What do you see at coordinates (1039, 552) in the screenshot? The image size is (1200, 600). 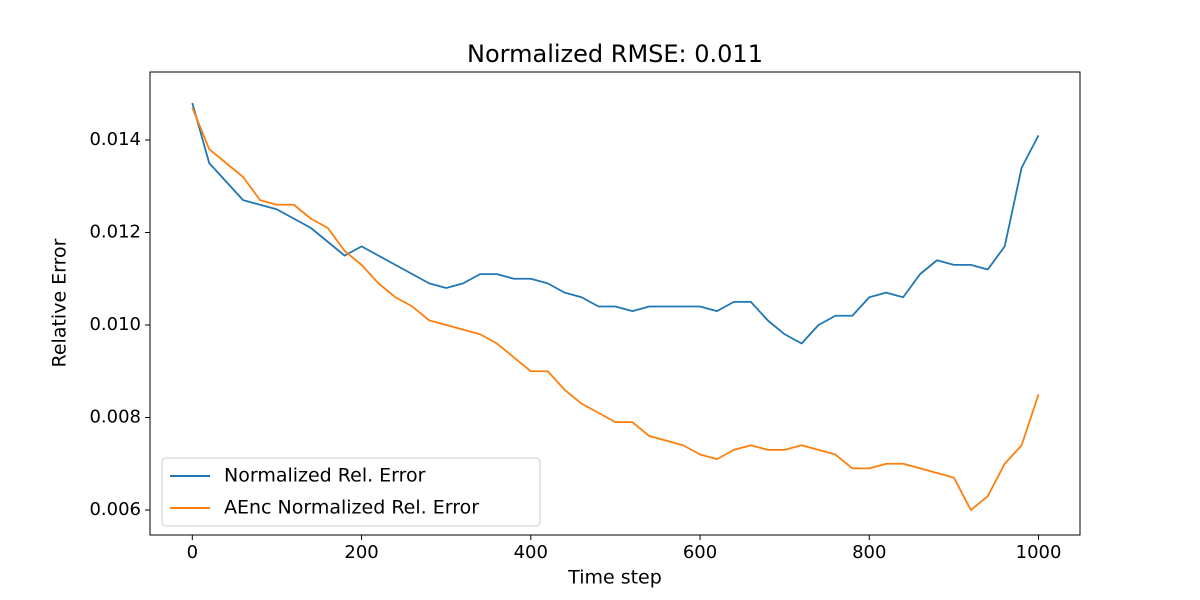 I see `x-tick-label: 1000` at bounding box center [1039, 552].